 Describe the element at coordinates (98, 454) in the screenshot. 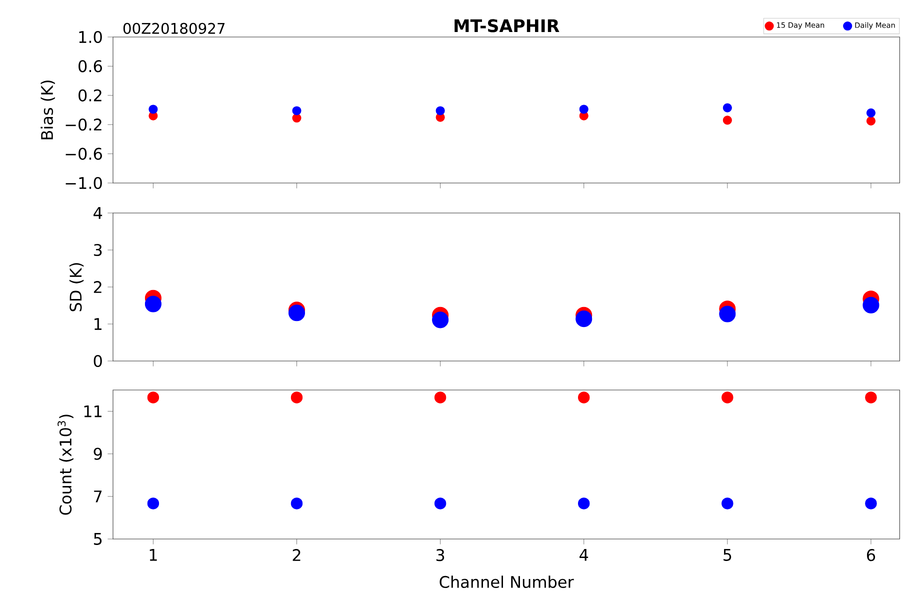

I see `y-tick-label: 9` at that location.